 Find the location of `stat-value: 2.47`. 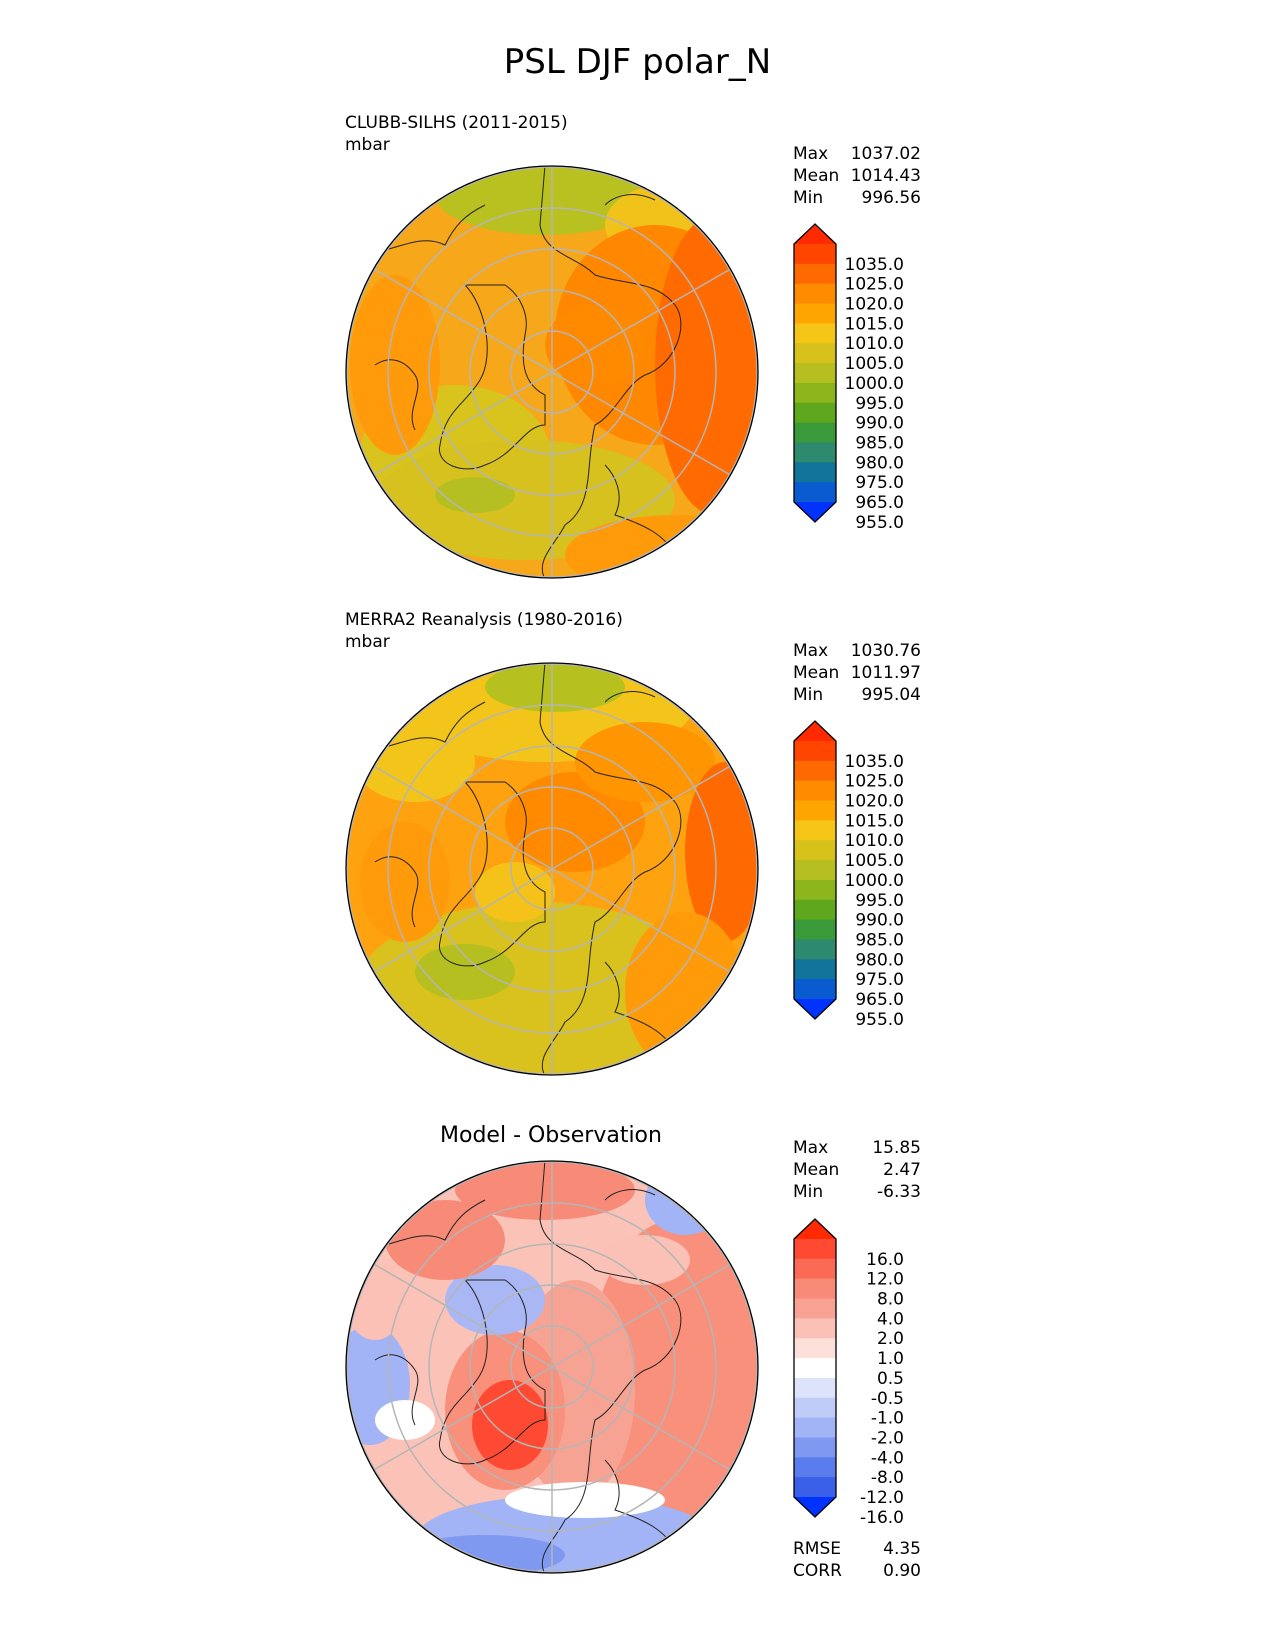

stat-value: 2.47 is located at coordinates (902, 1170).